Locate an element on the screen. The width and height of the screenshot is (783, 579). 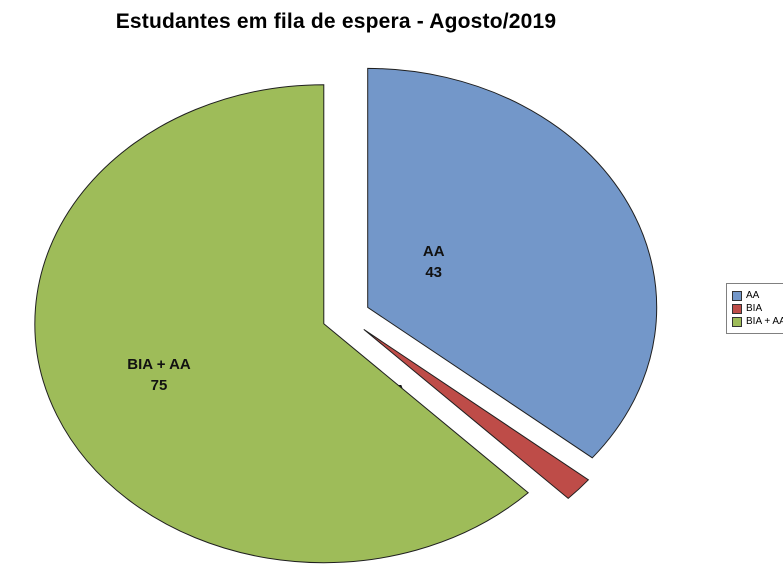
legend-label: BIA is located at coordinates (754, 308).